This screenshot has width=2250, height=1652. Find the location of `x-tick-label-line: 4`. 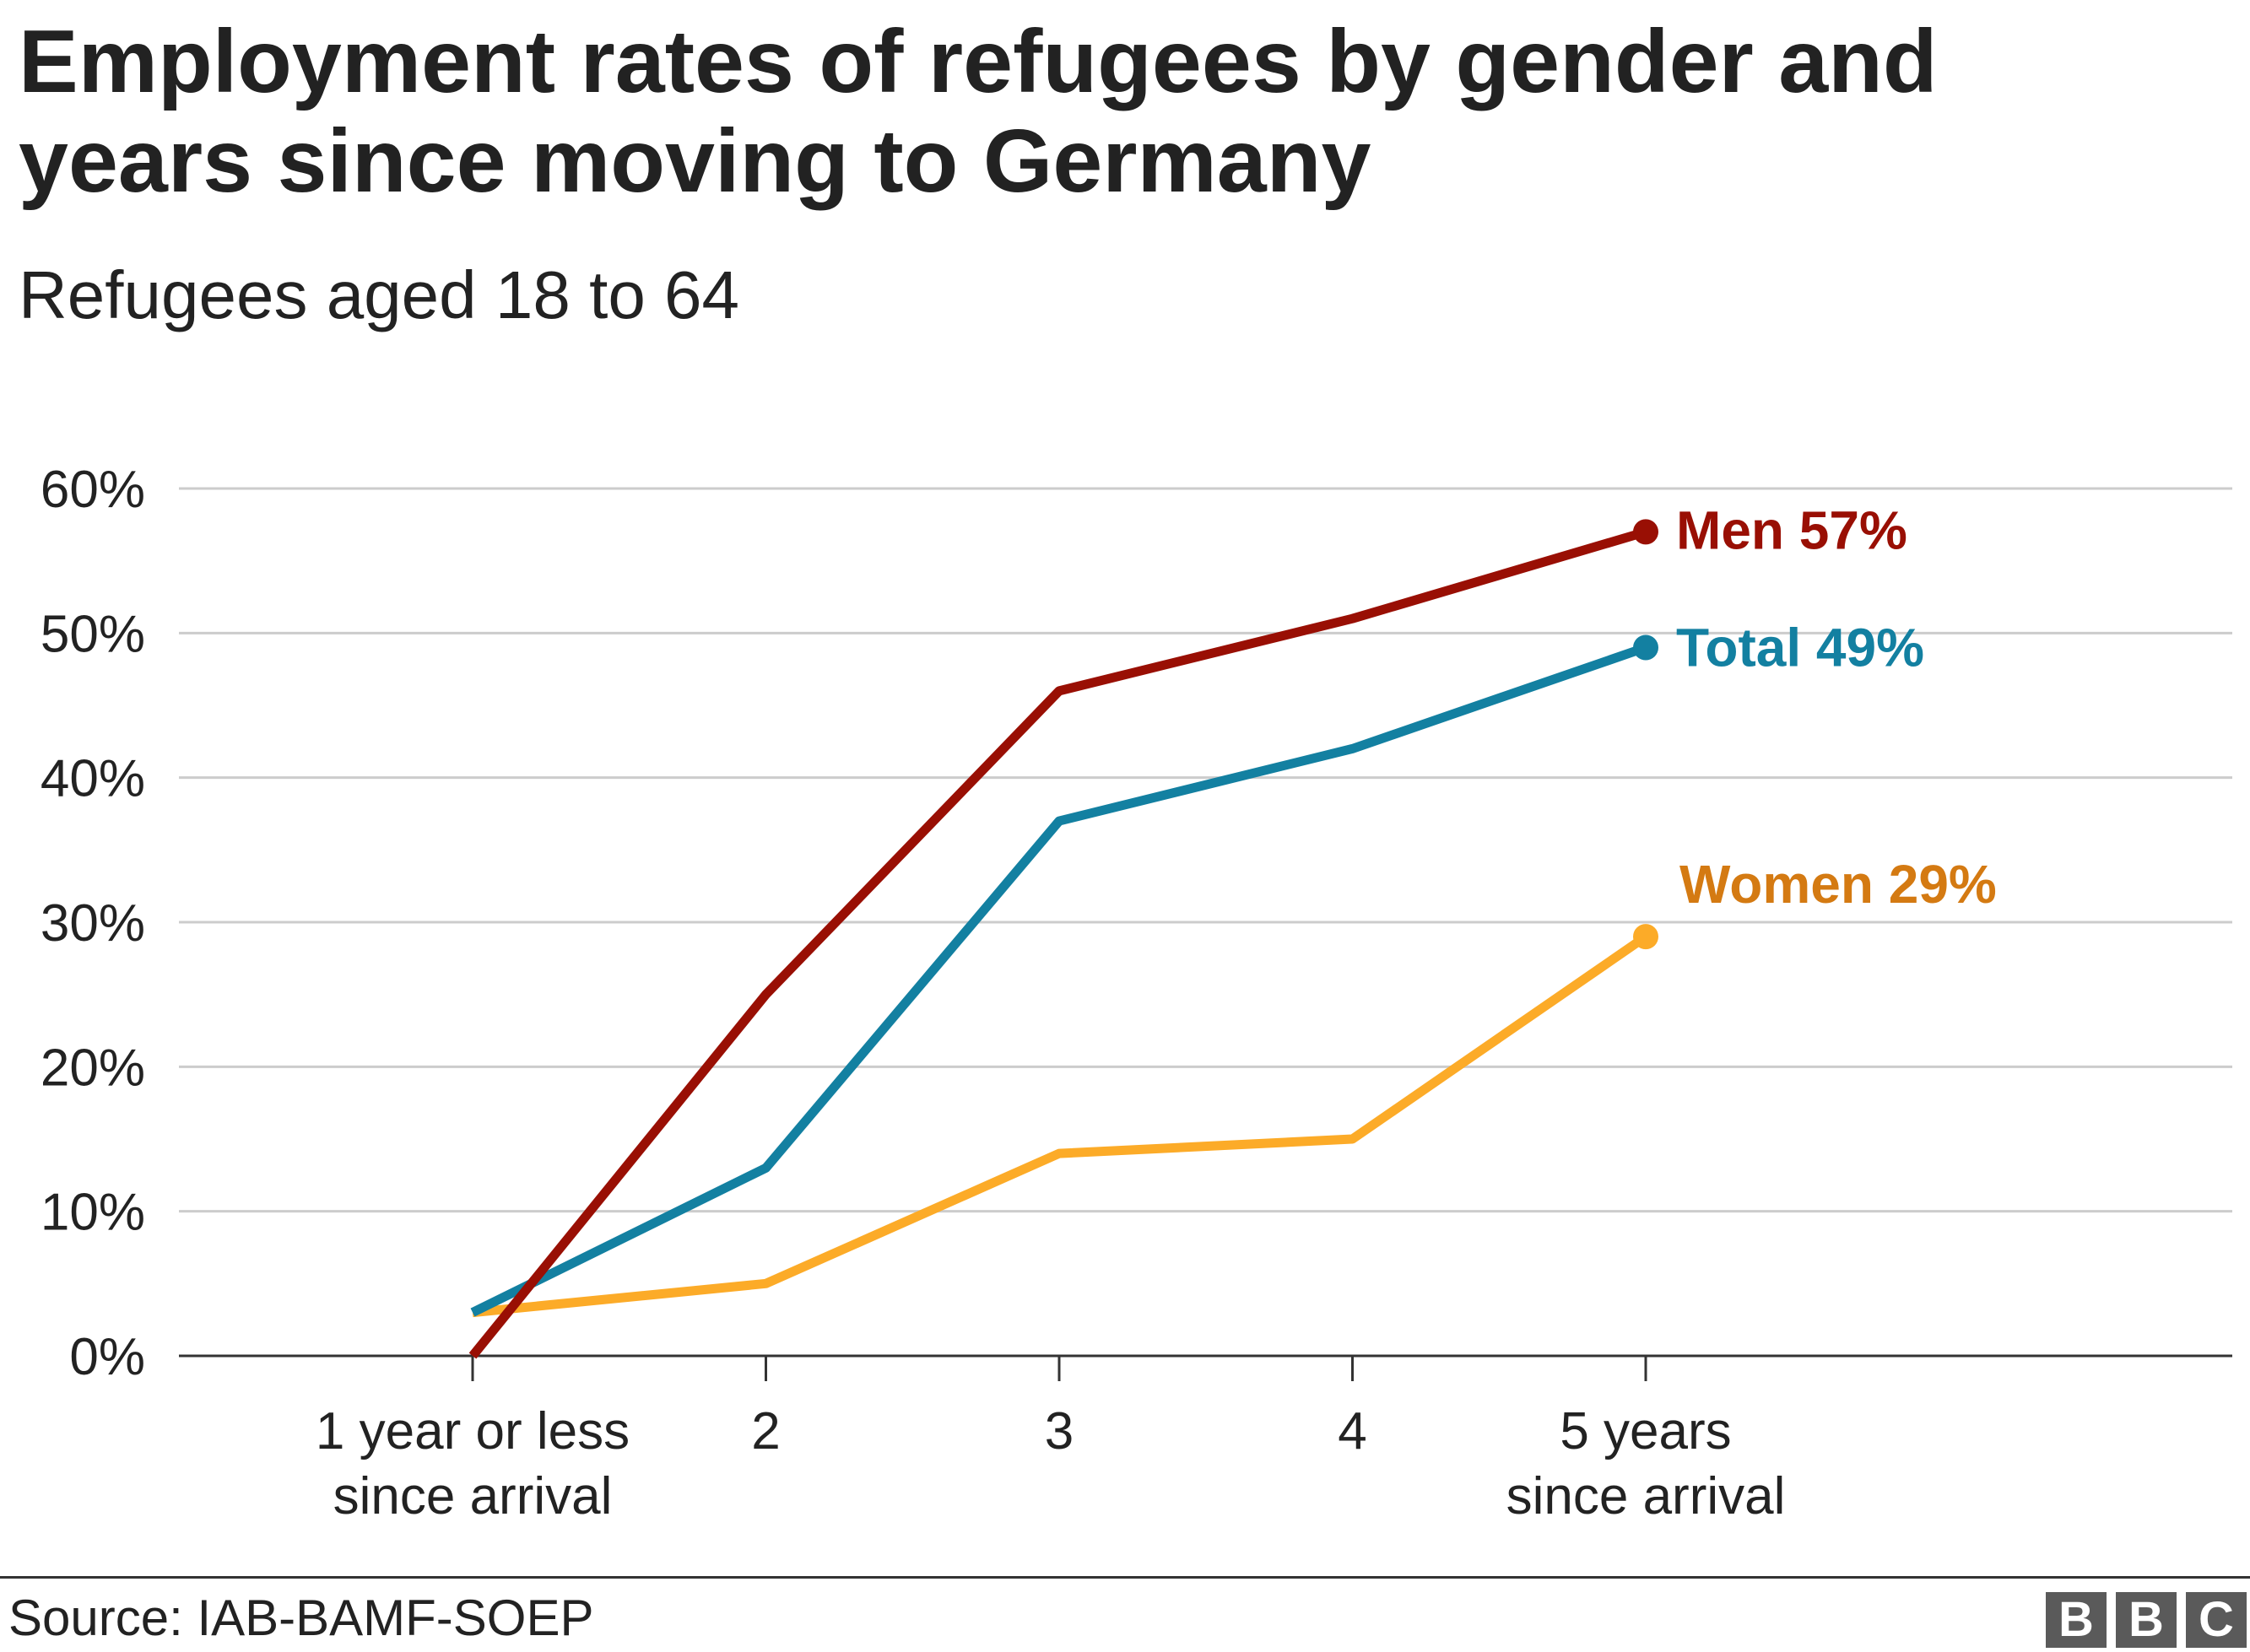

x-tick-label-line: 4 is located at coordinates (1352, 1431).